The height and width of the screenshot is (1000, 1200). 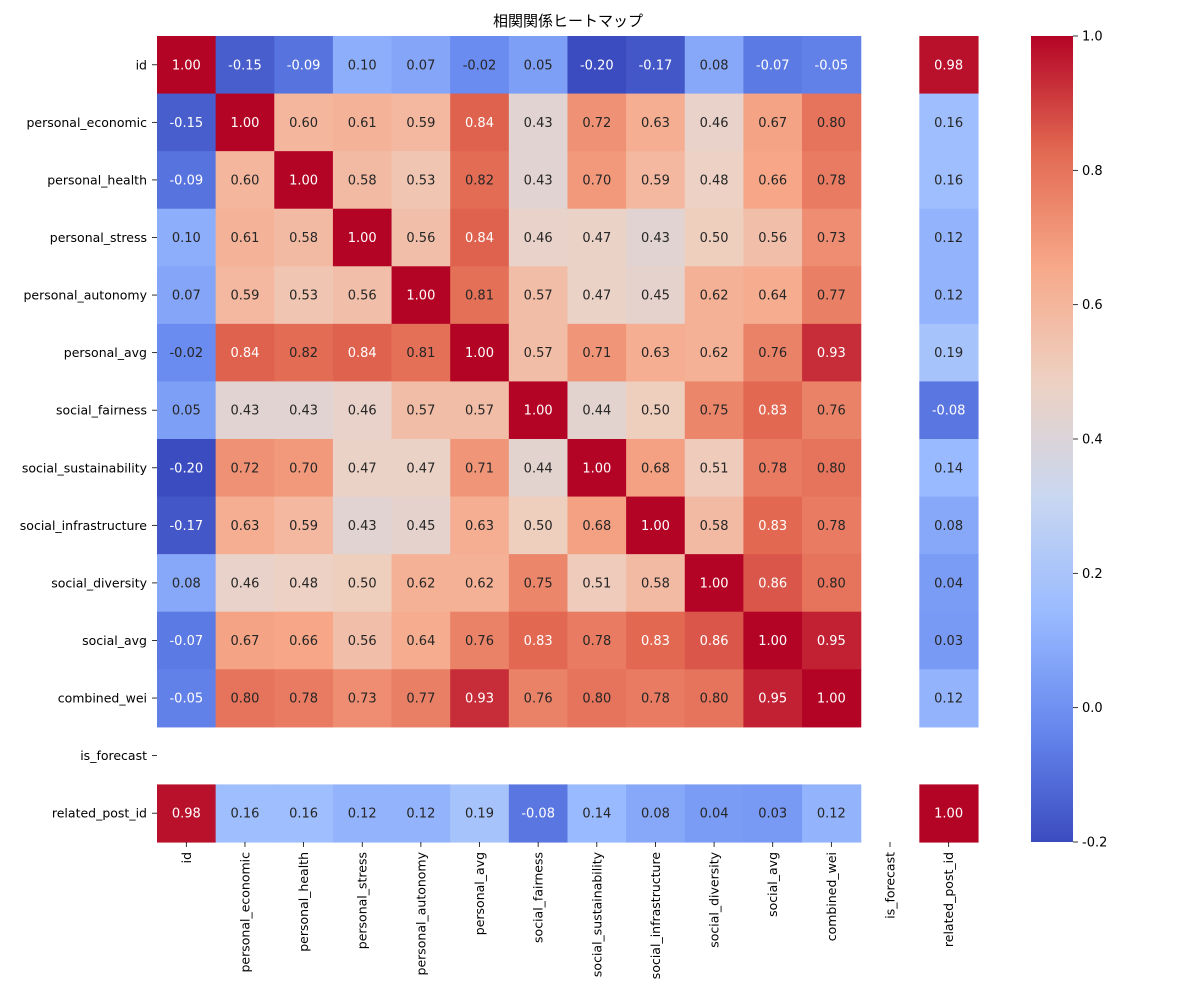 I want to click on cell-value-label: 0.78, so click(x=303, y=699).